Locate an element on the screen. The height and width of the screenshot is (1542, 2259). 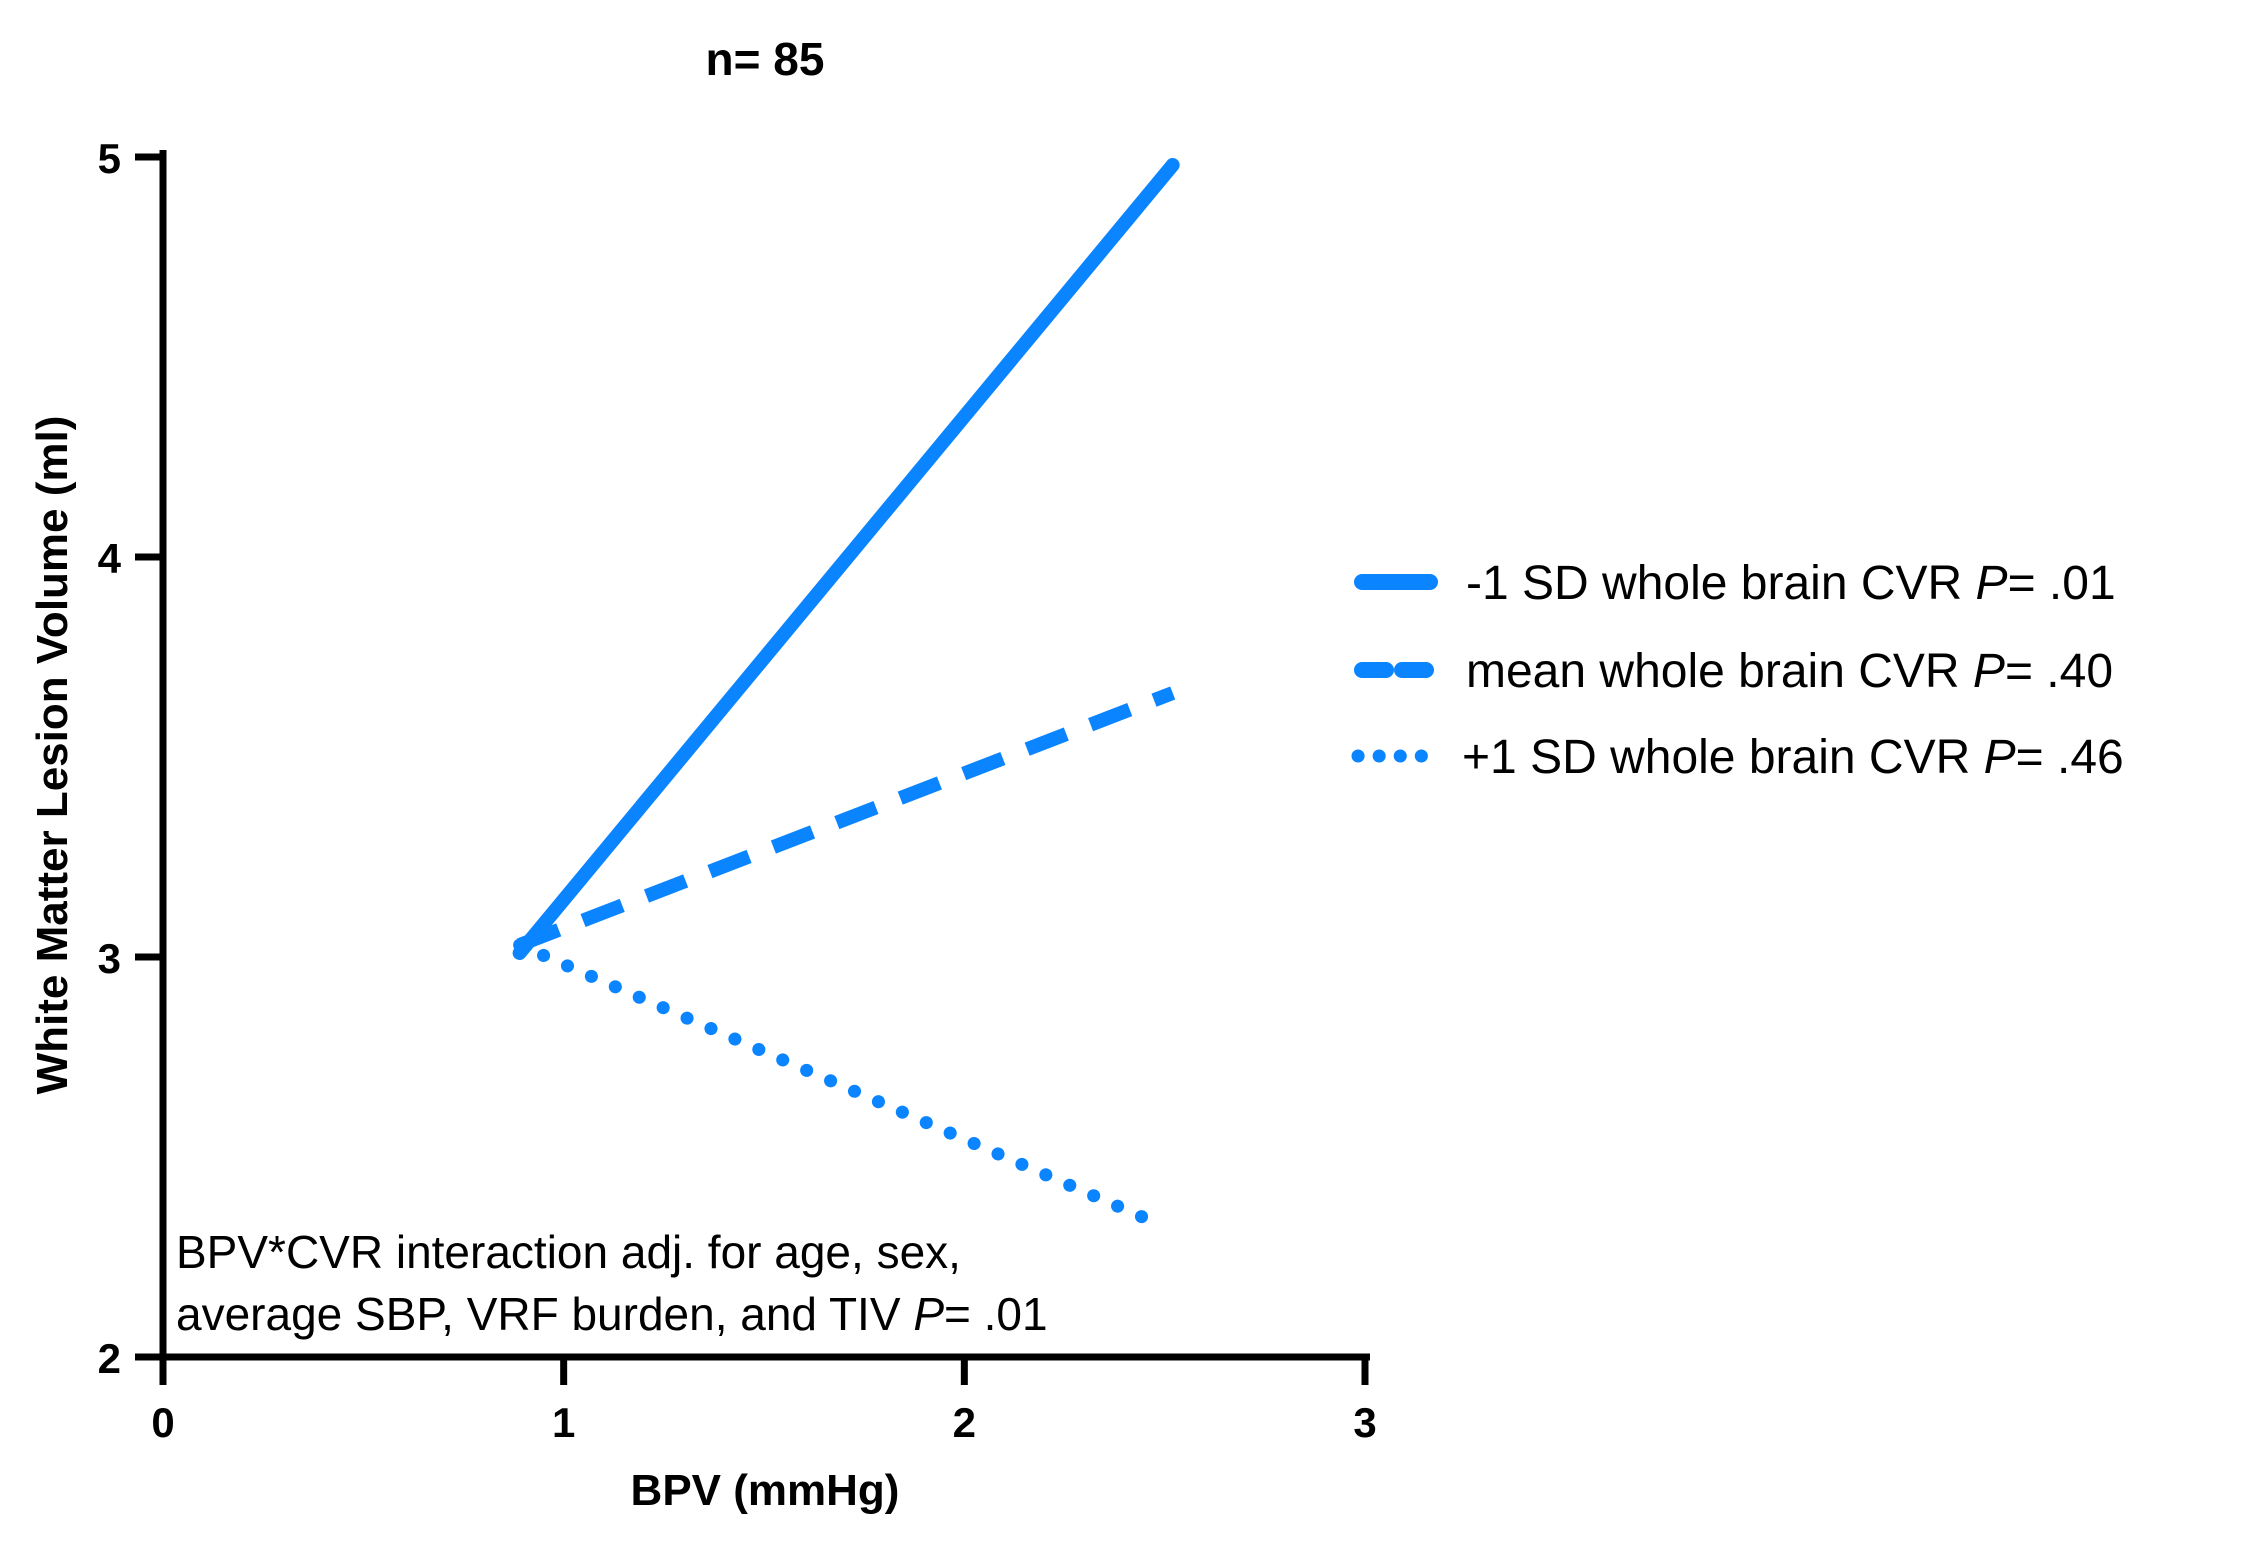
annotation-line-1: BPV*CVR interaction adj. for age, sex, is located at coordinates (568, 1252).